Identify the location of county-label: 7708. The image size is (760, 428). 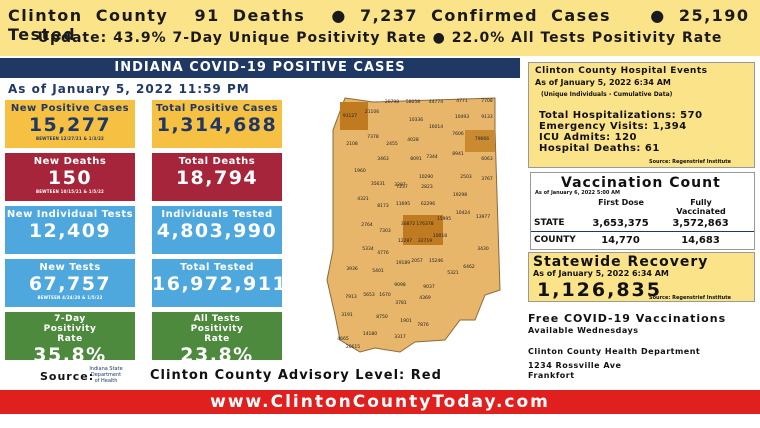
(487, 101).